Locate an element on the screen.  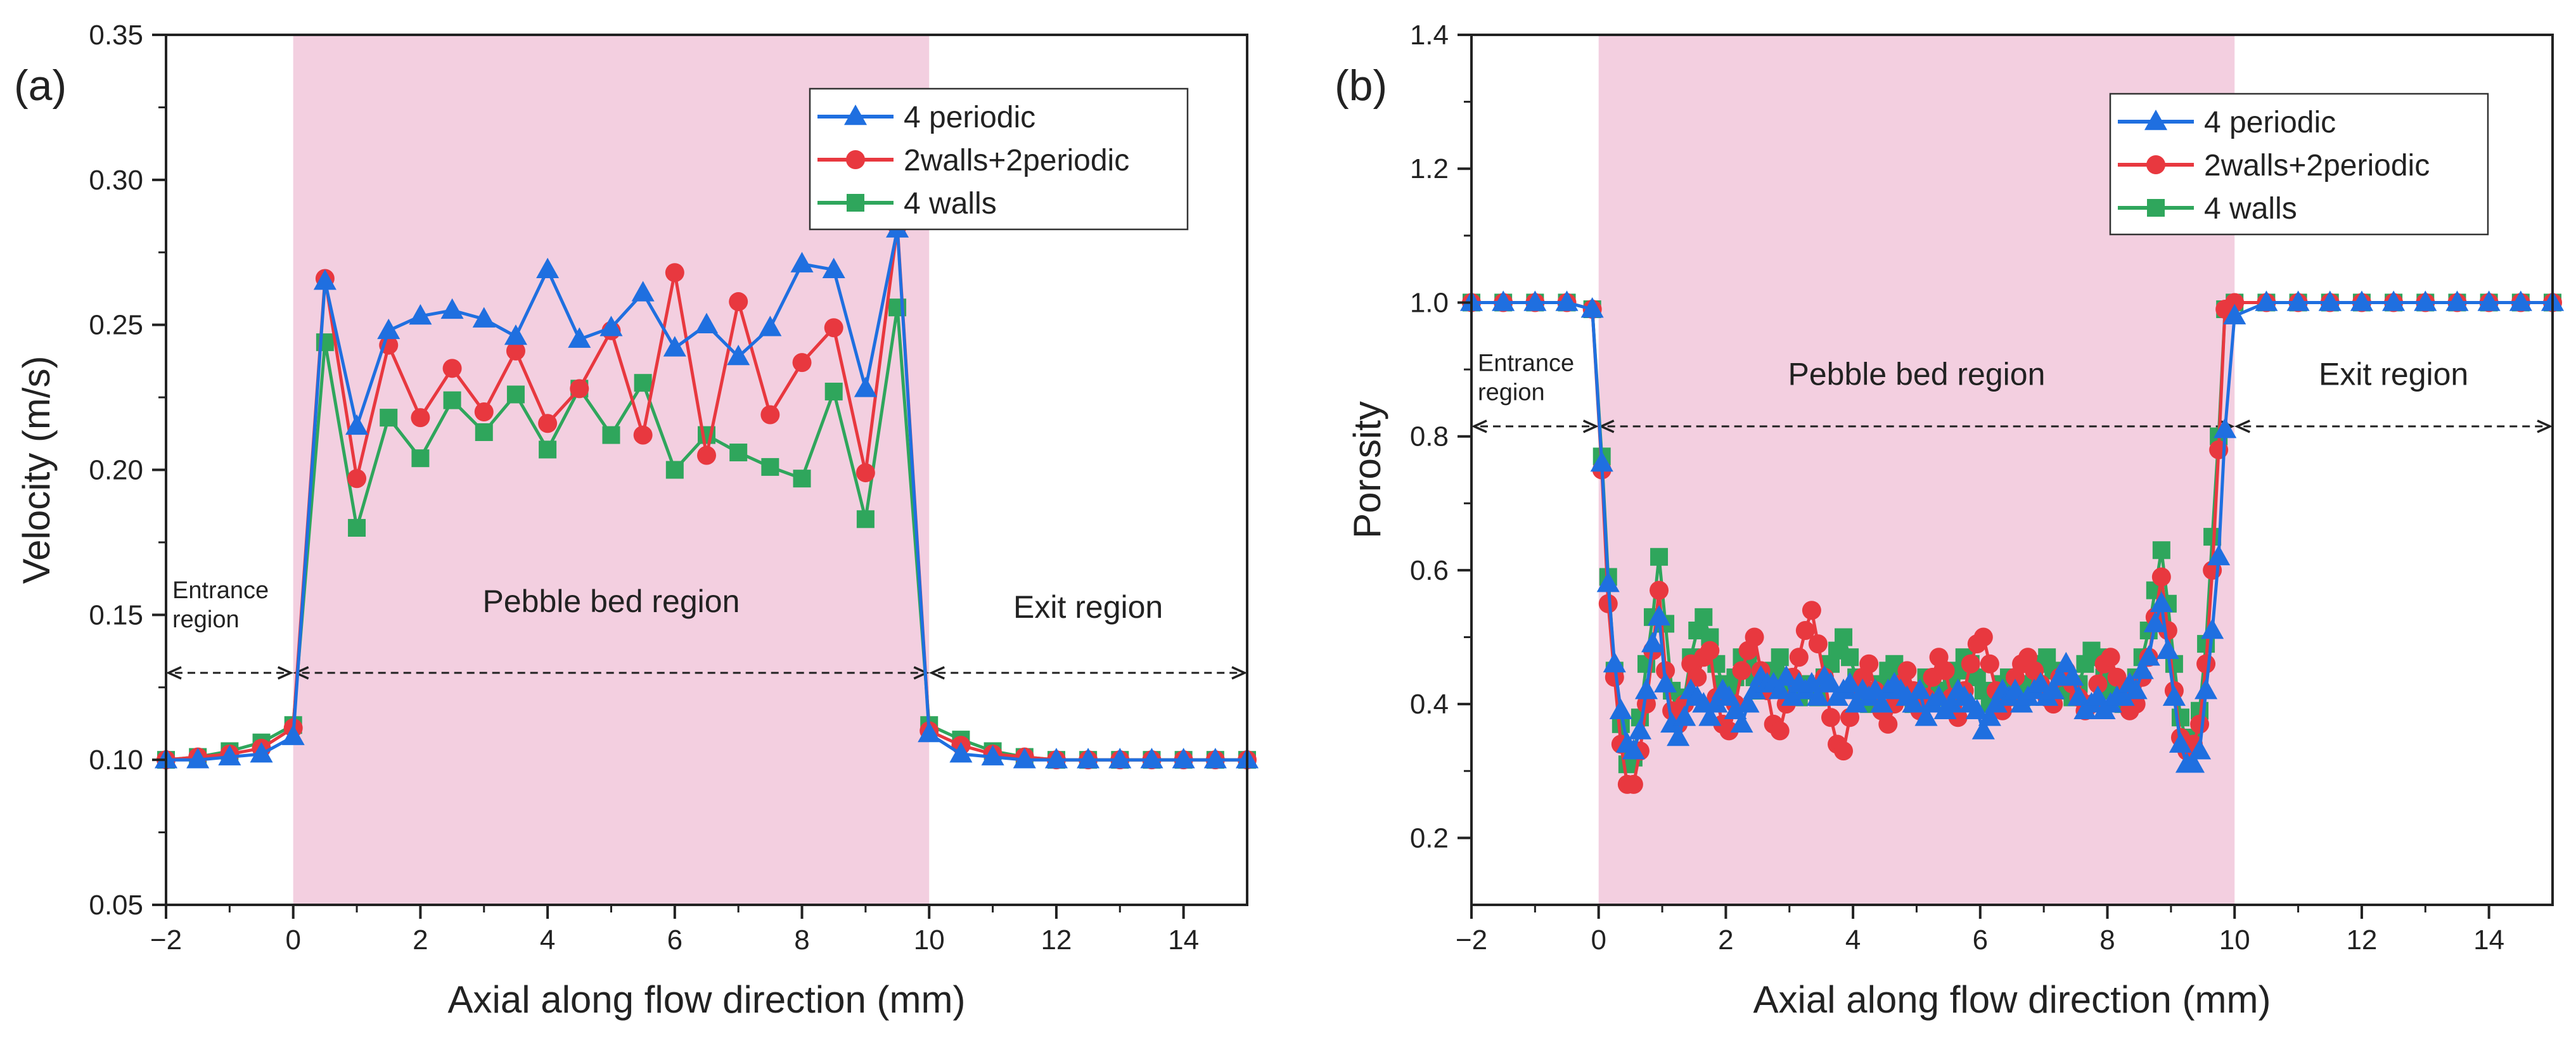
x-tick-label: 8 is located at coordinates (801, 940).